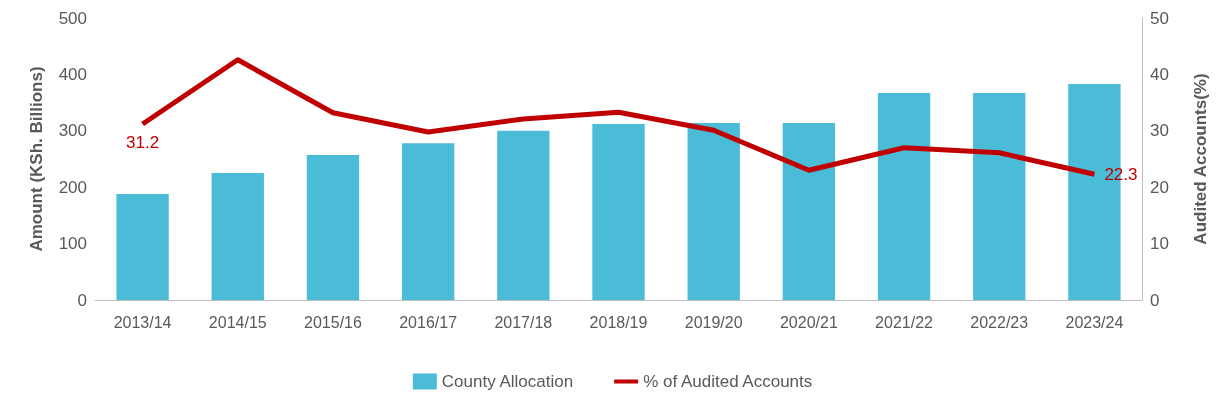 The width and height of the screenshot is (1227, 400). I want to click on y2-axis-title: Audited Accounts(%), so click(1200, 159).